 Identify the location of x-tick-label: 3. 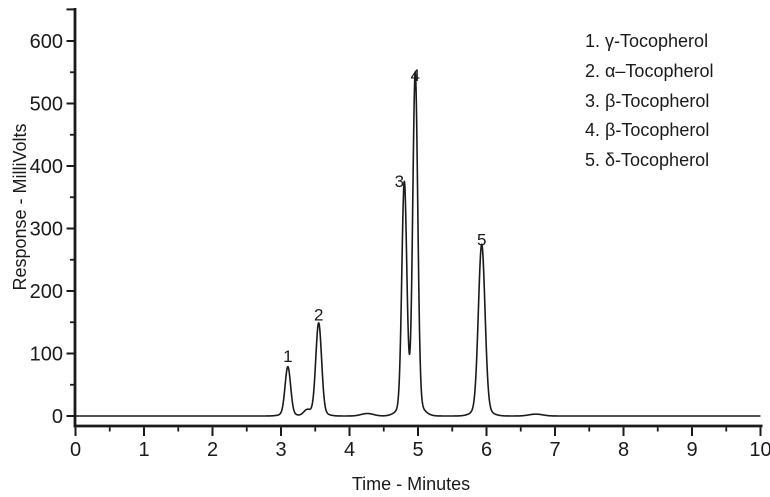
(280, 450).